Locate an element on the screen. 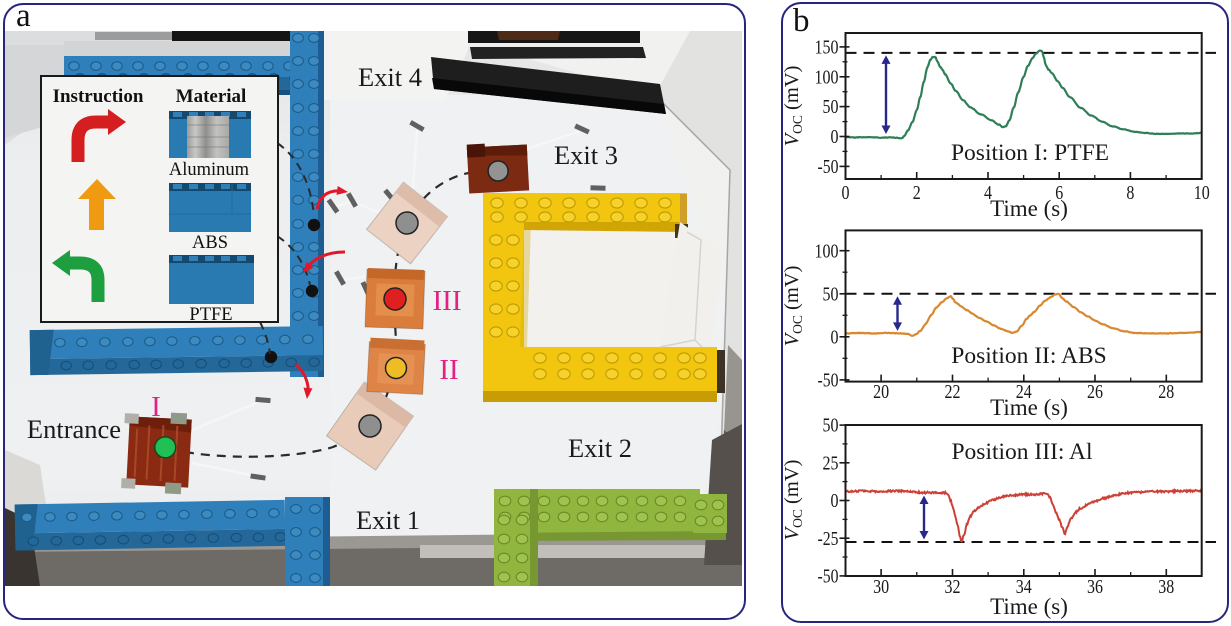  svg-text: II is located at coordinates (448, 370).